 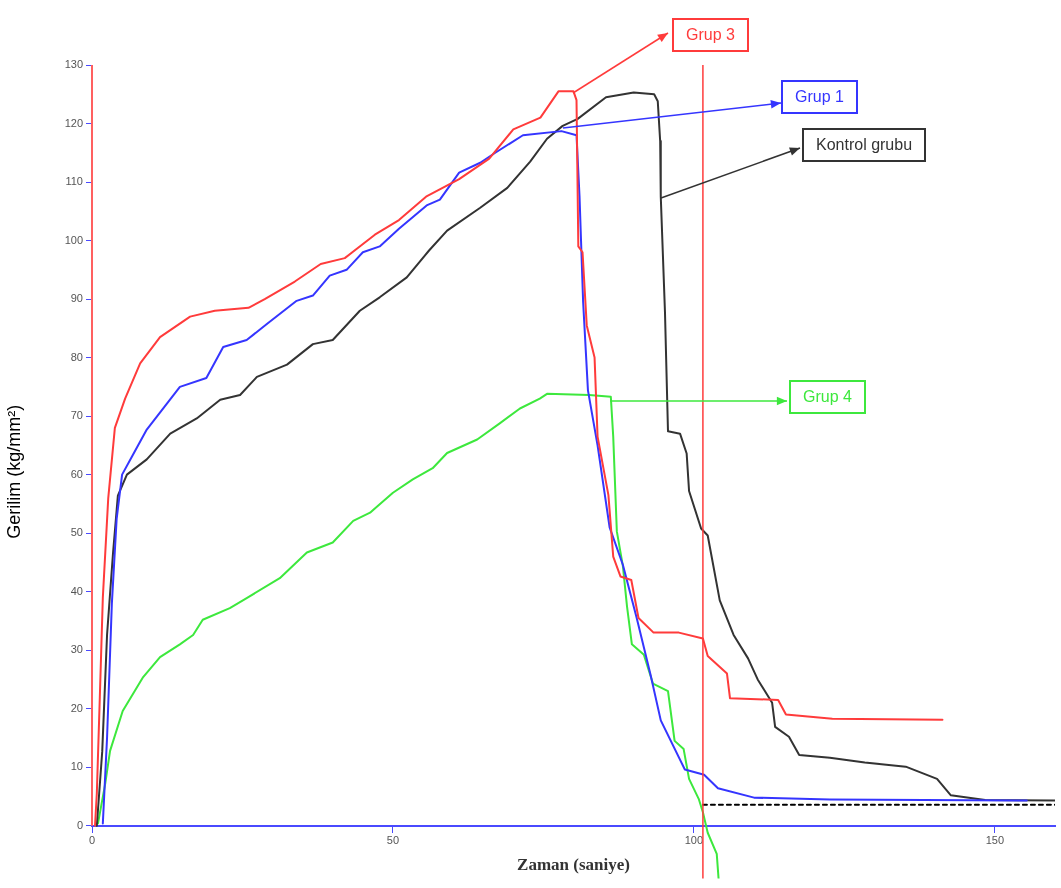 What do you see at coordinates (864, 145) in the screenshot?
I see `legend-label: Kontrol grubu` at bounding box center [864, 145].